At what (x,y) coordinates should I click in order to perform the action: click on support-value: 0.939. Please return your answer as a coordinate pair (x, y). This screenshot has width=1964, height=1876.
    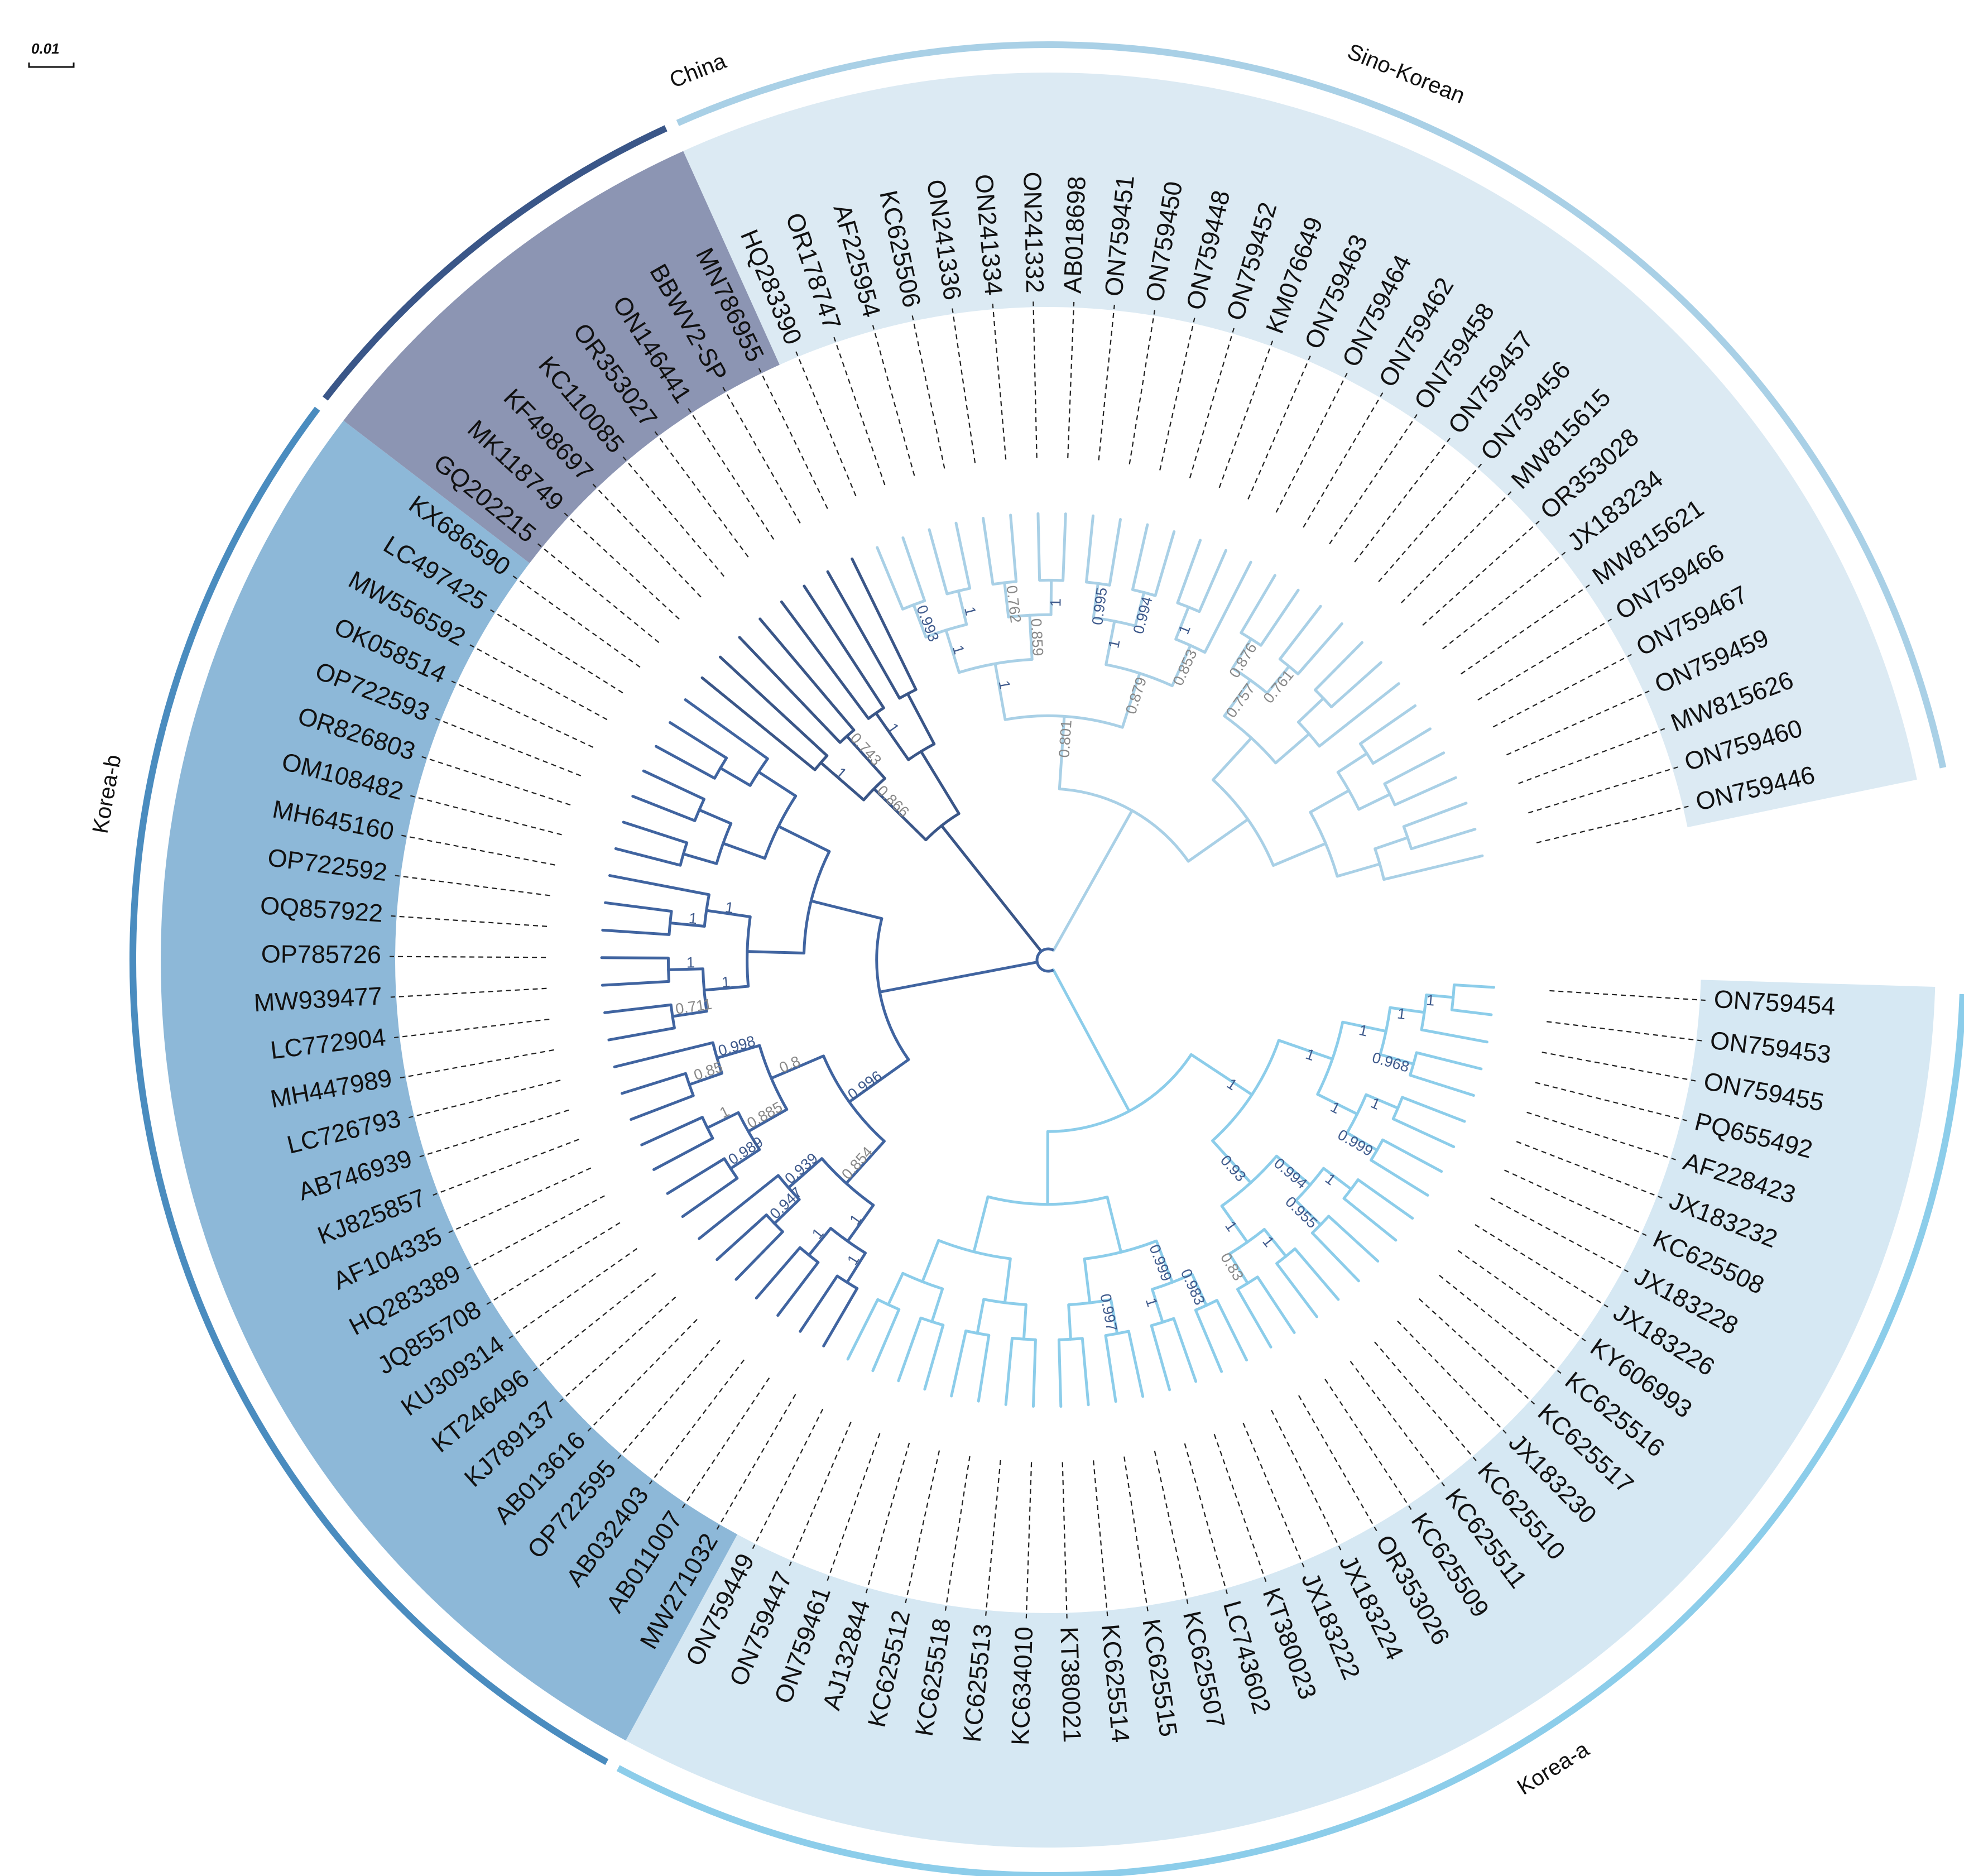
    Looking at the image, I should click on (801, 1169).